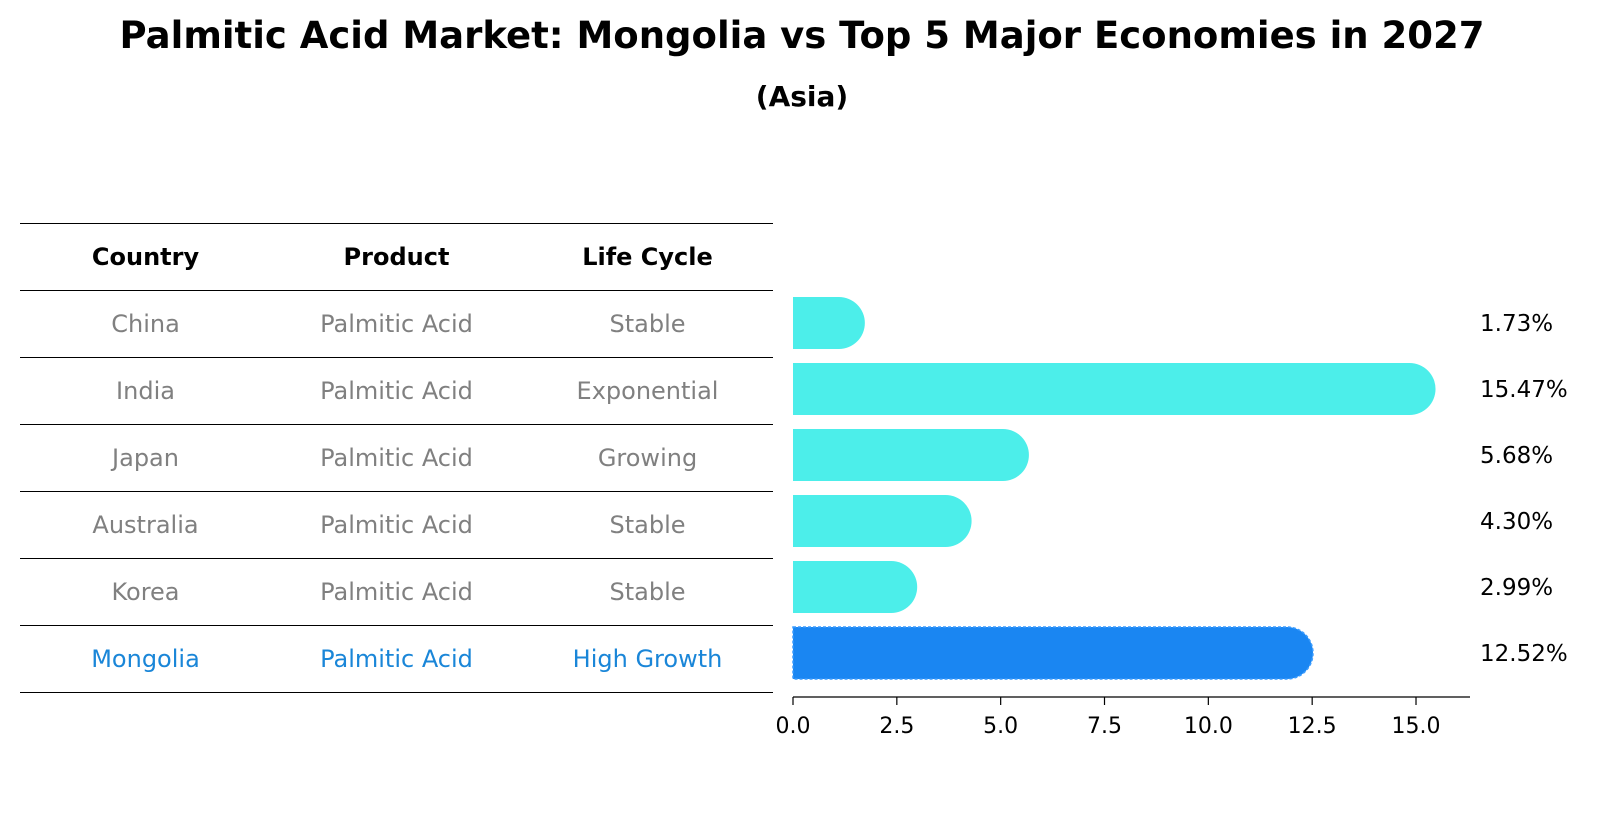 This screenshot has width=1604, height=823. I want to click on life-cycle-cell: Growing, so click(647, 458).